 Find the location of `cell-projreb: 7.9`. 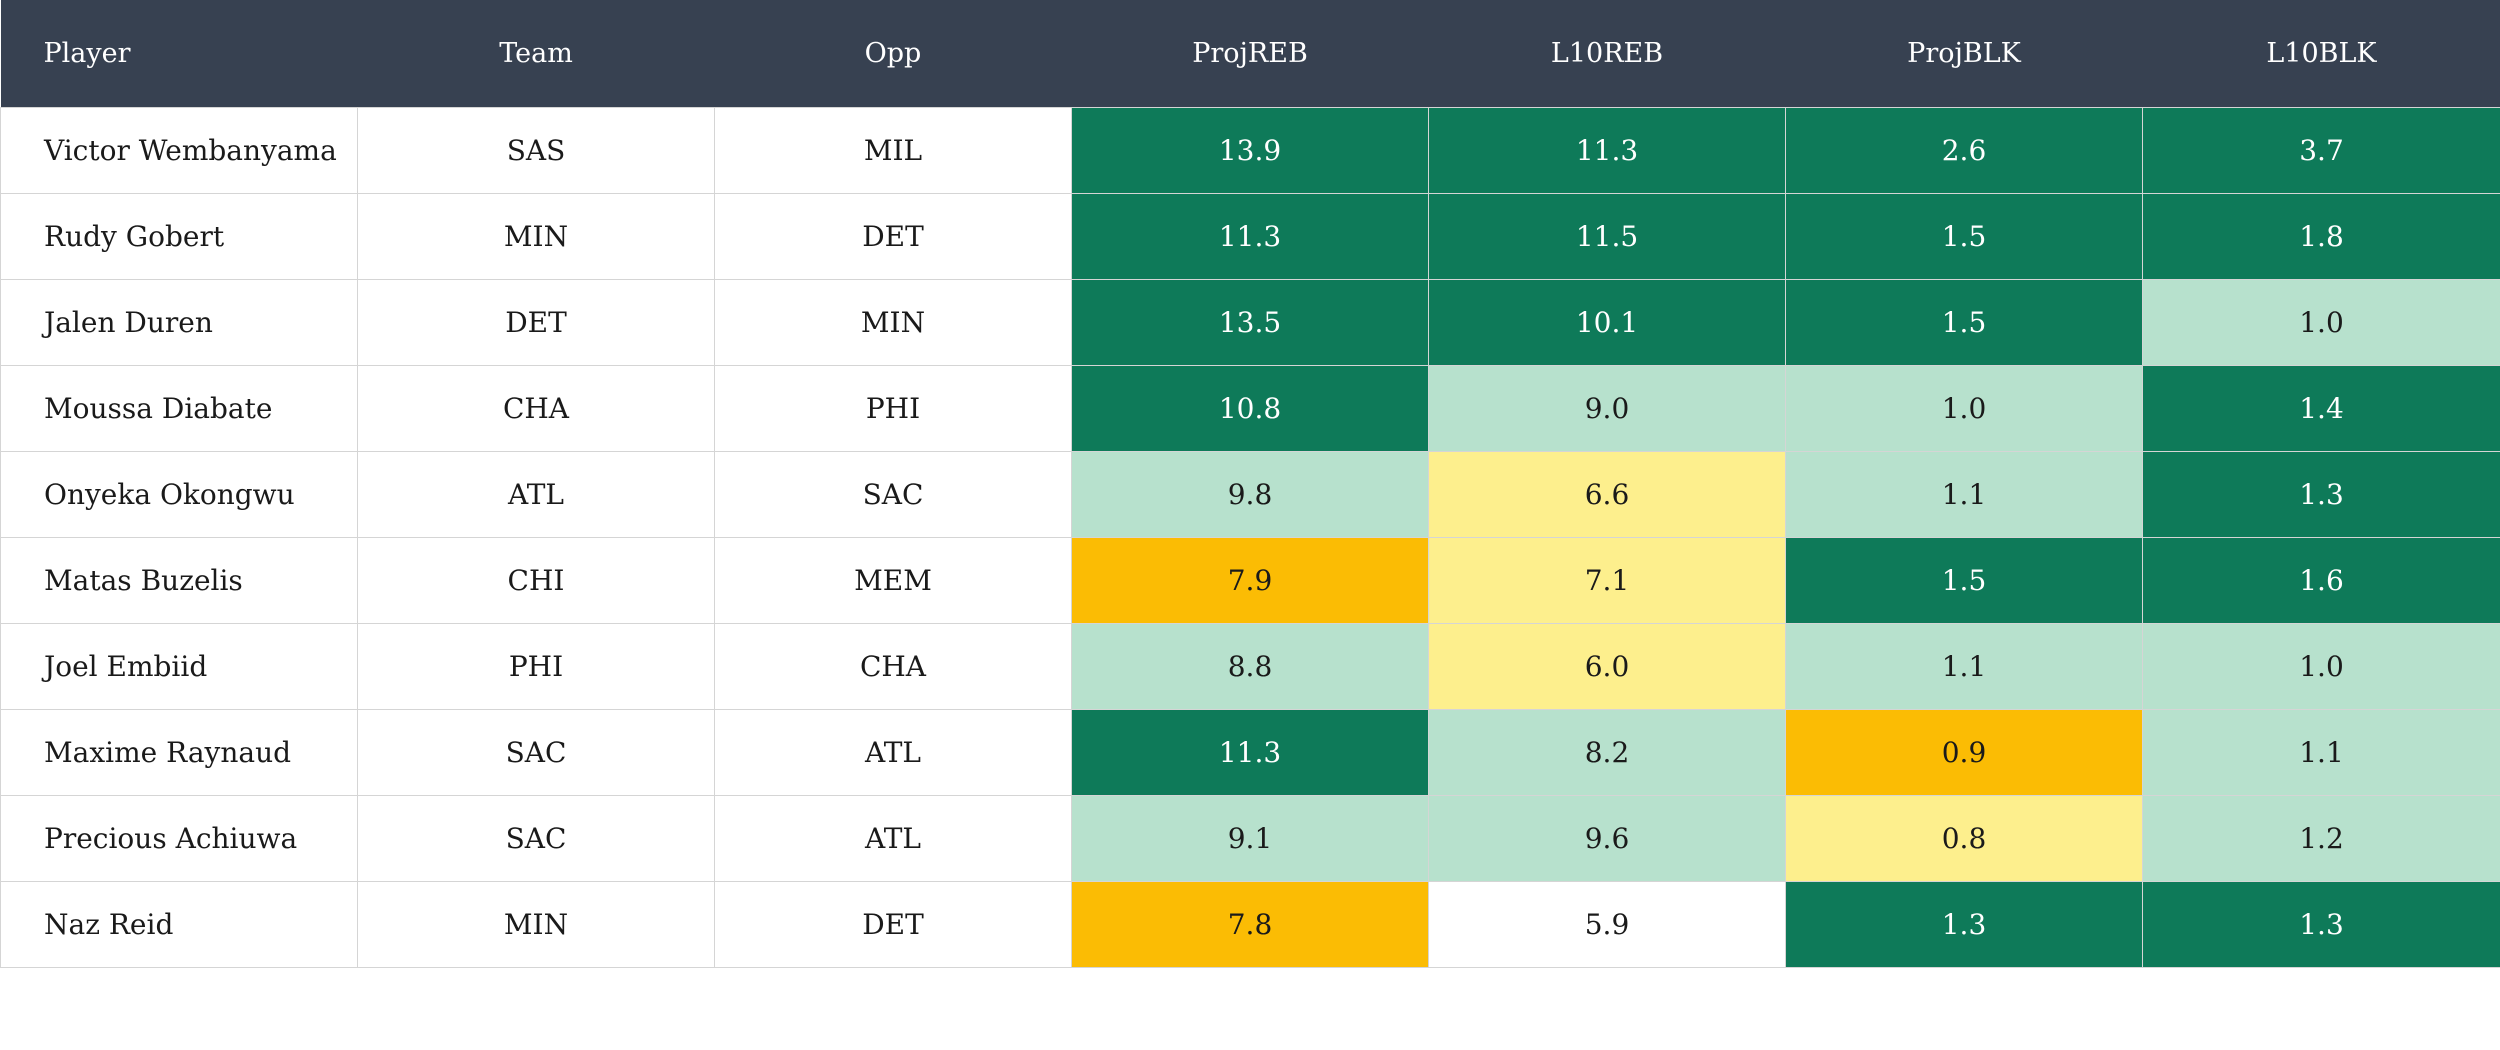

cell-projreb: 7.9 is located at coordinates (1250, 580).